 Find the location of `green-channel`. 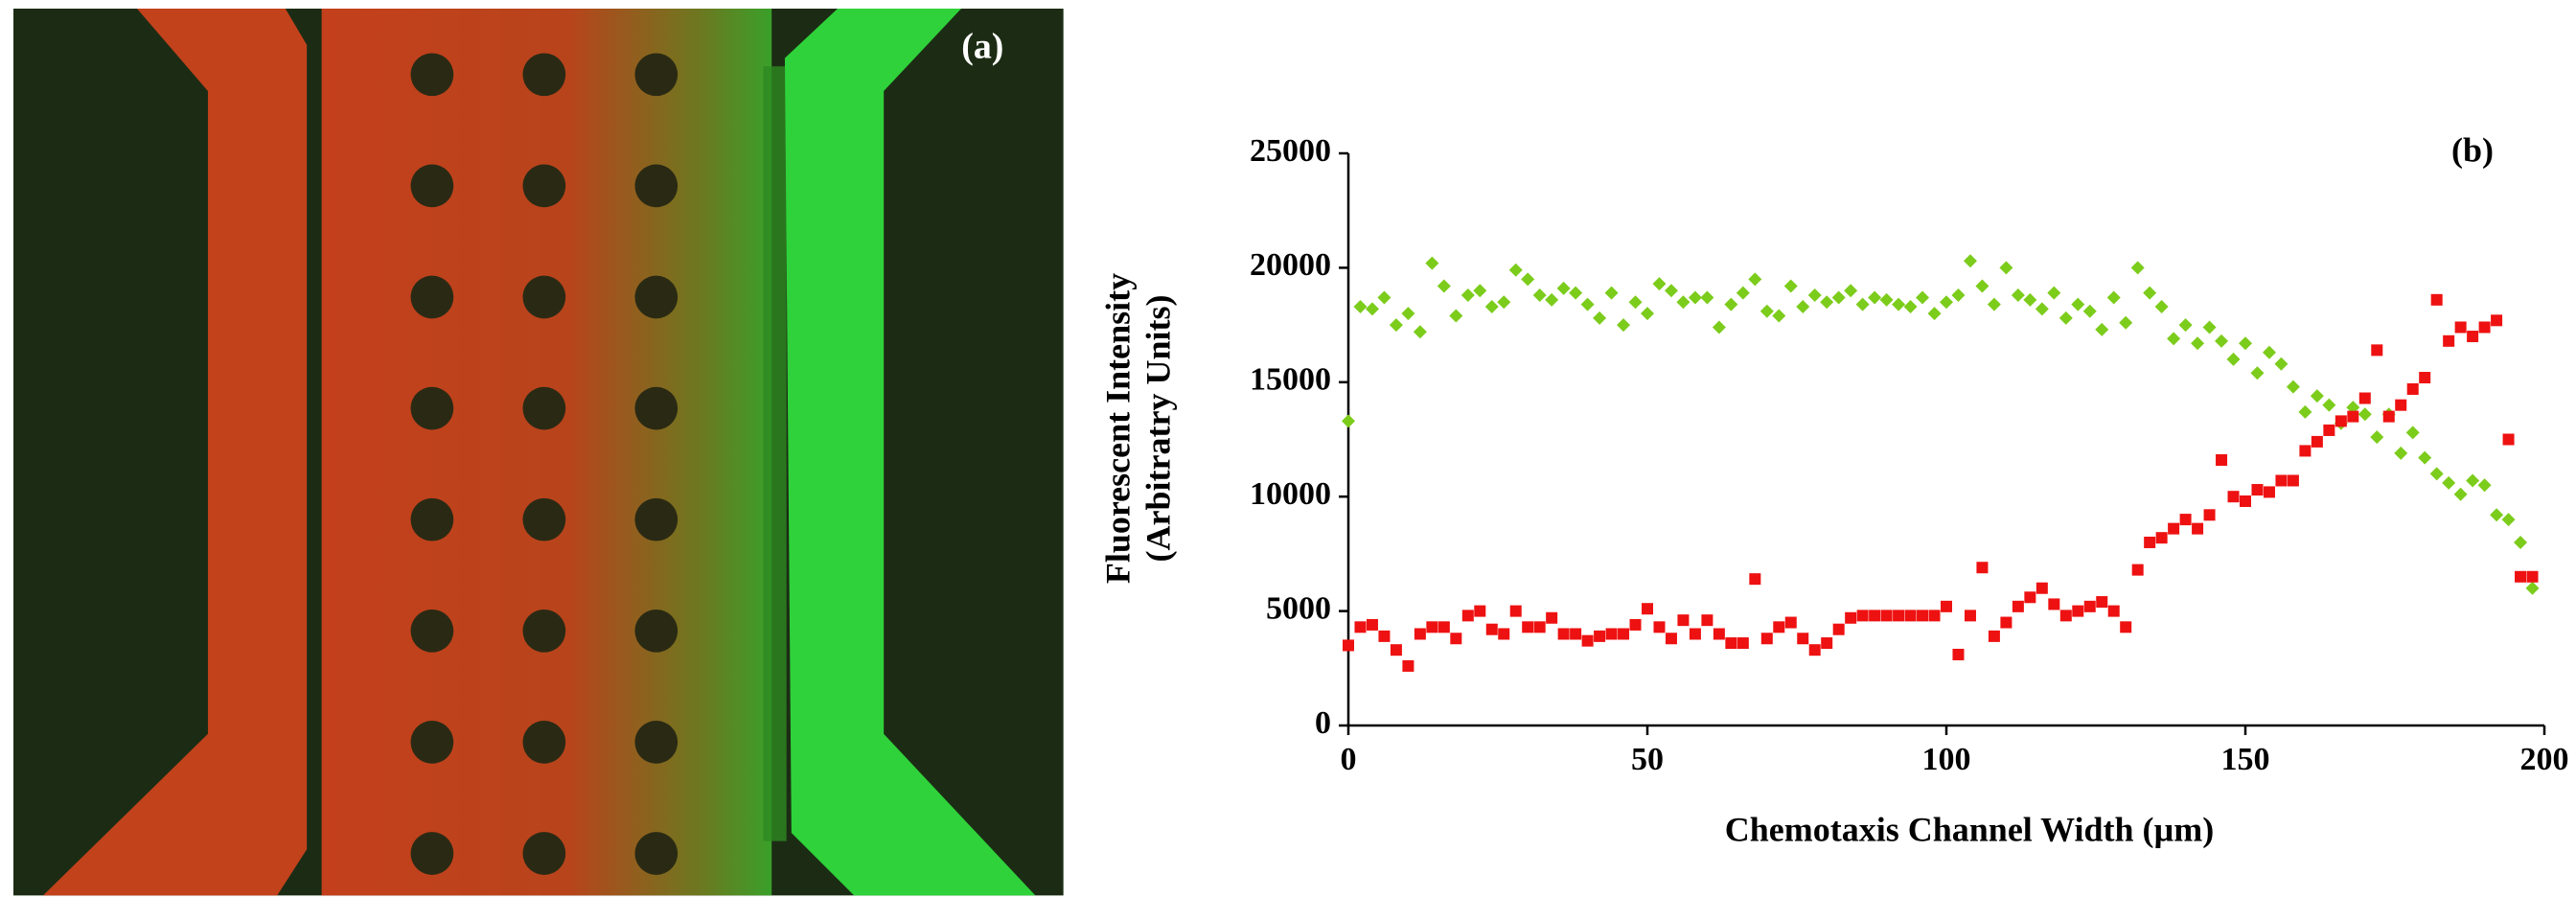

green-channel is located at coordinates (910, 452).